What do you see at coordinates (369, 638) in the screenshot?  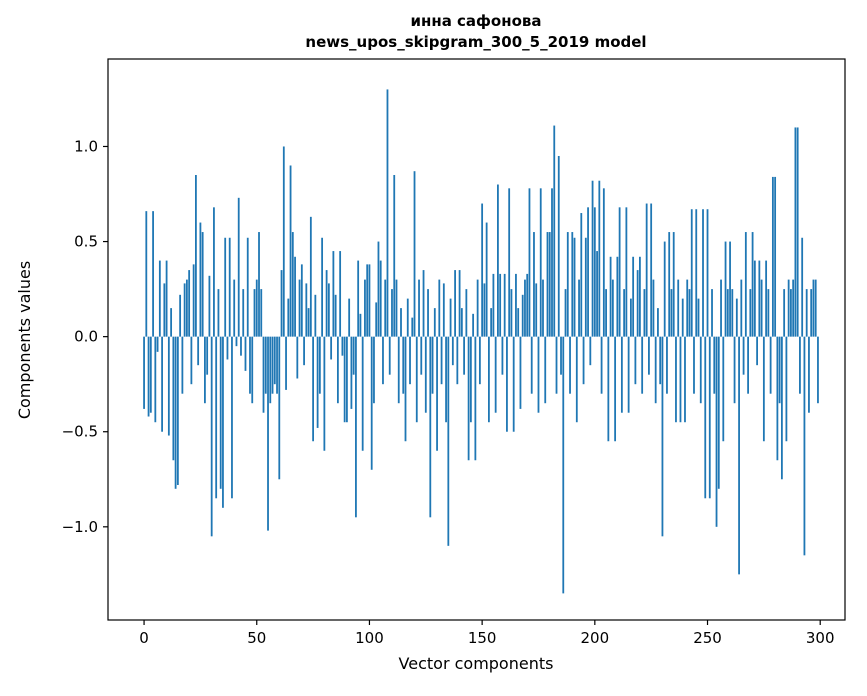 I see `x-tick-label: 100` at bounding box center [369, 638].